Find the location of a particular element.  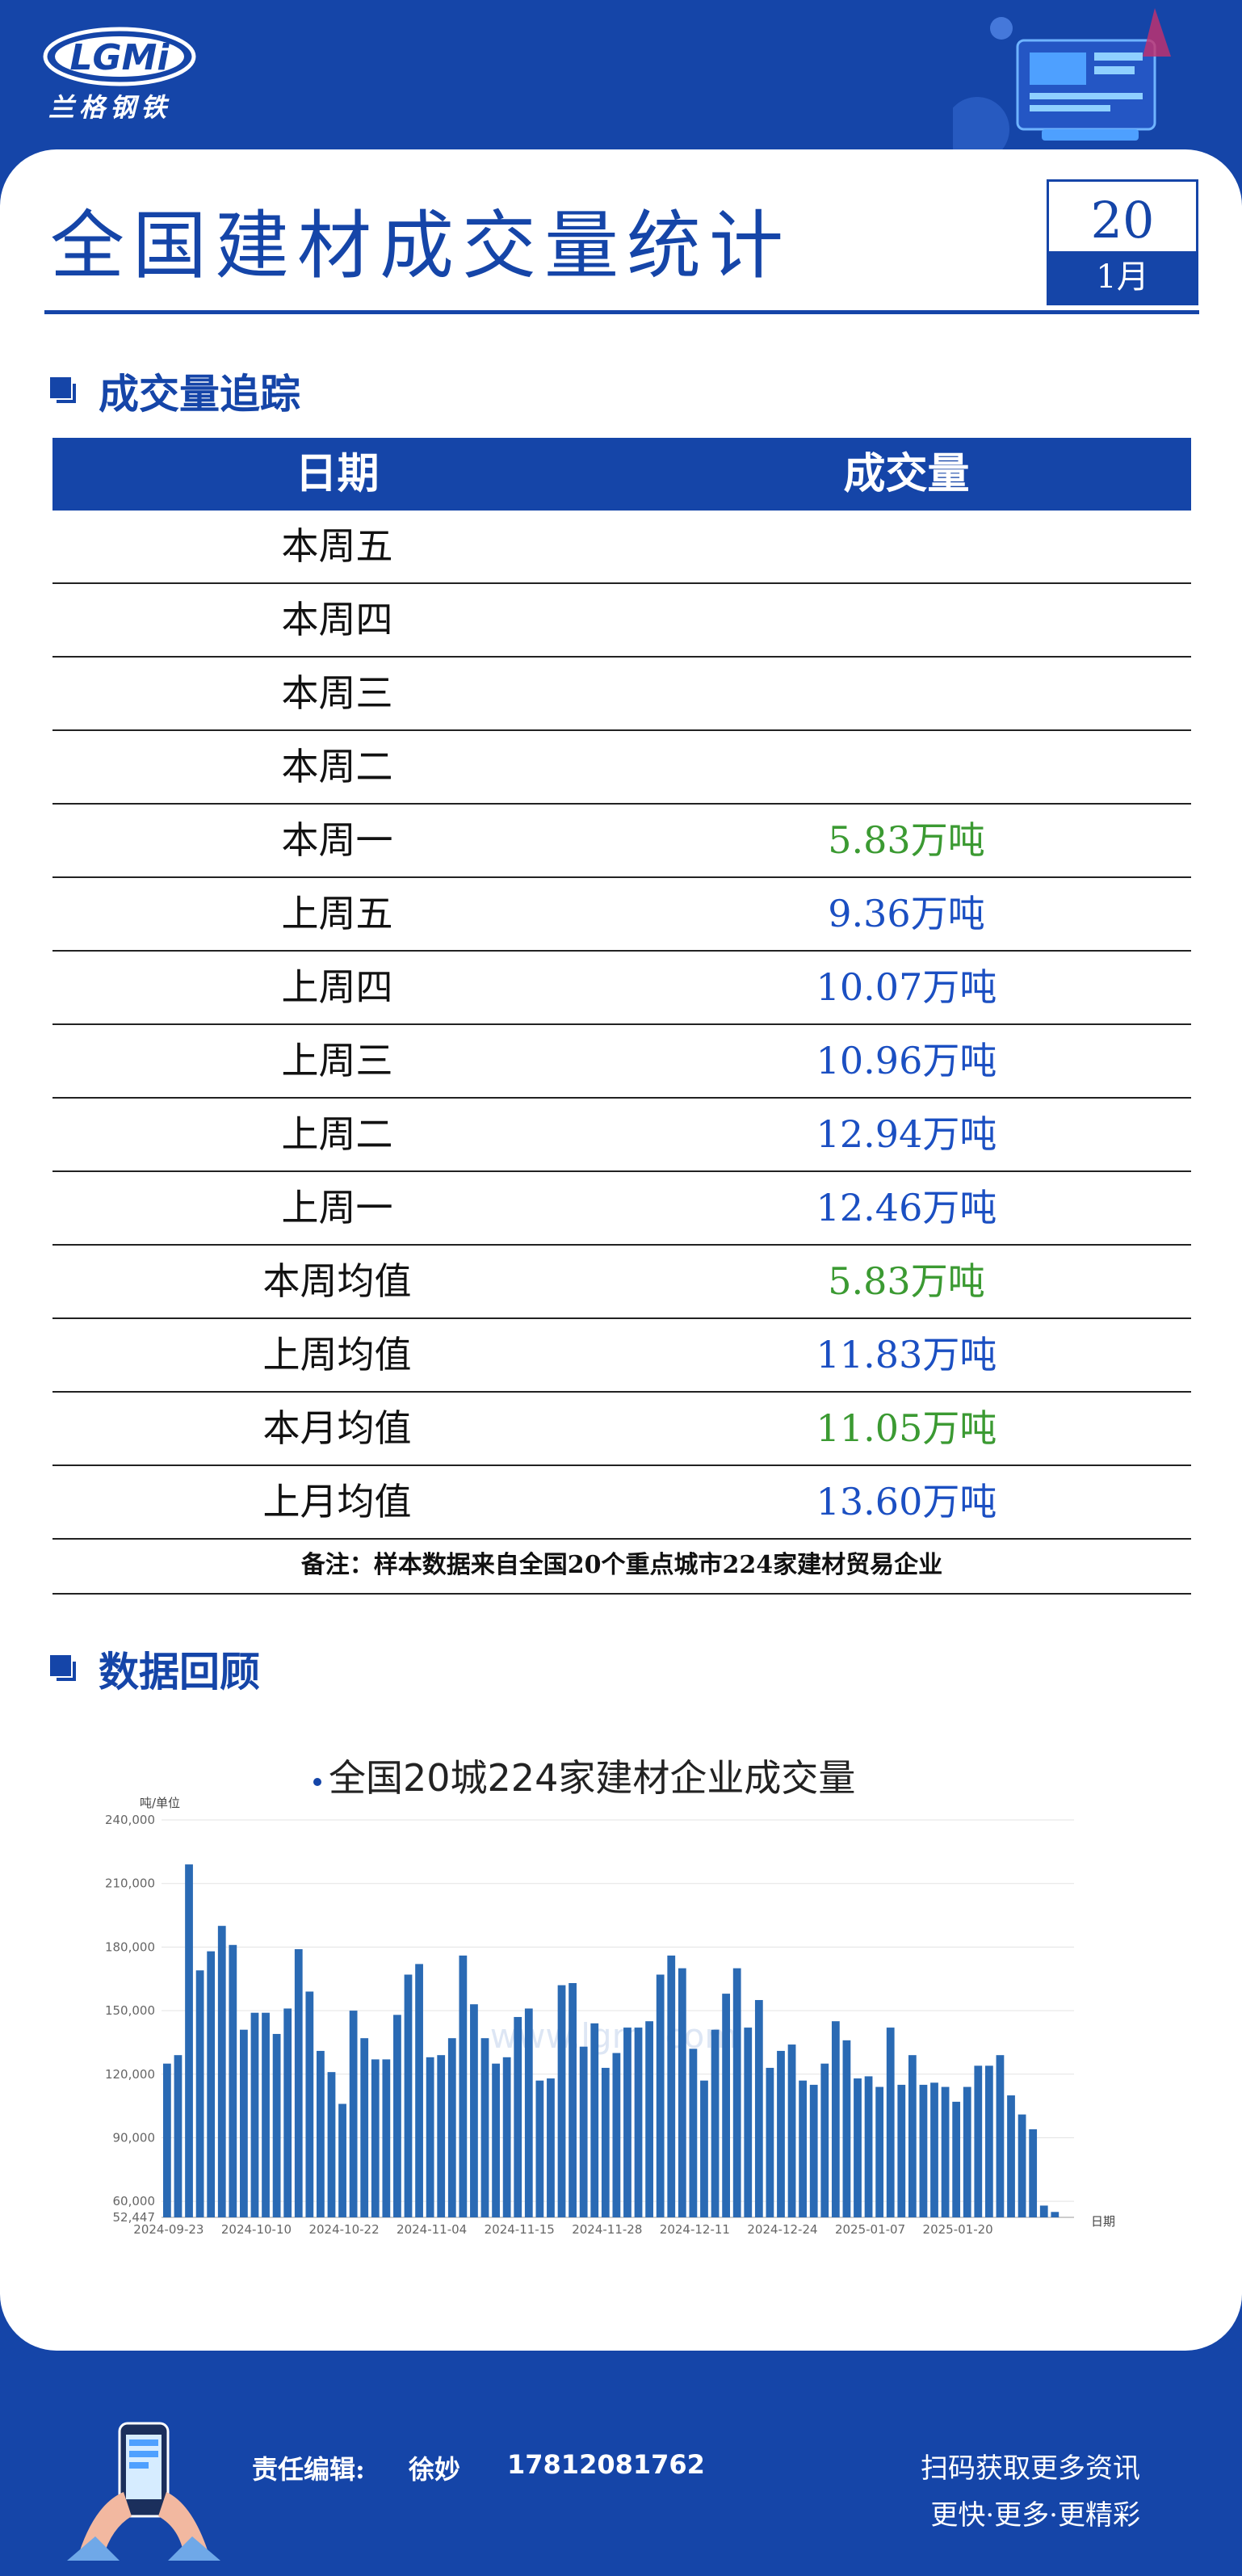

row-volume-cell: 12.94万吨 is located at coordinates (906, 1134).